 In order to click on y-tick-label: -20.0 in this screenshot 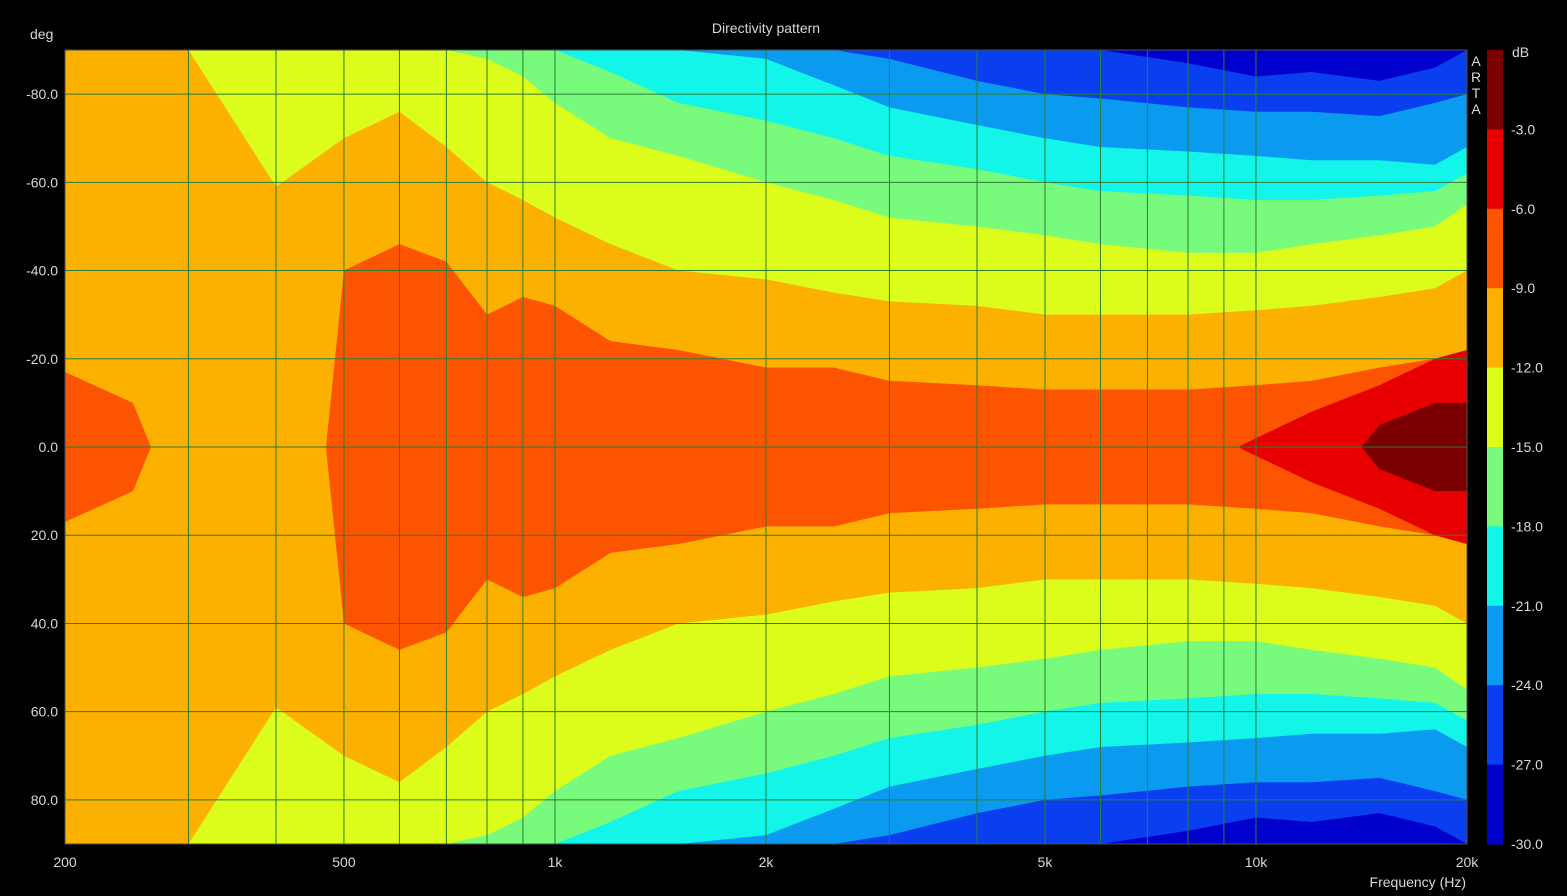, I will do `click(42, 359)`.